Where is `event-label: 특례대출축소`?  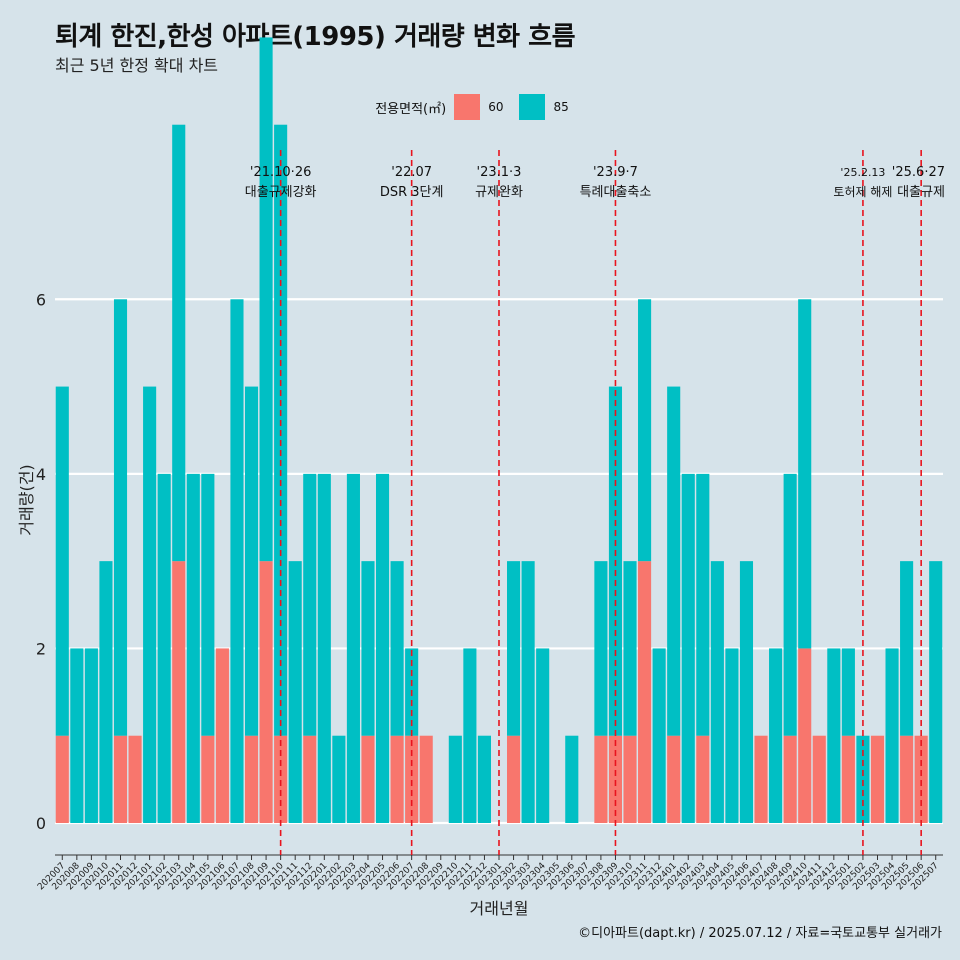 event-label: 특례대출축소 is located at coordinates (616, 192).